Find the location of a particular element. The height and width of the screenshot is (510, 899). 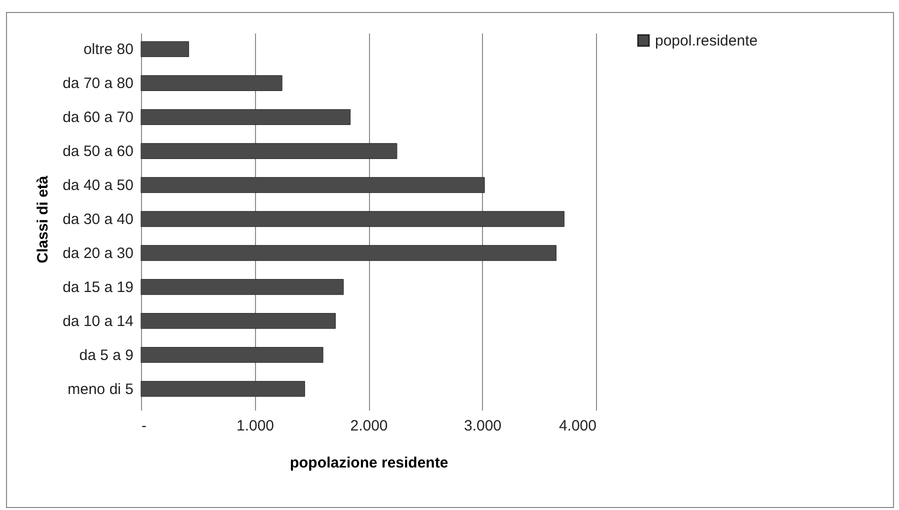

y-tick-label: da 60 a 70 is located at coordinates (98, 117).